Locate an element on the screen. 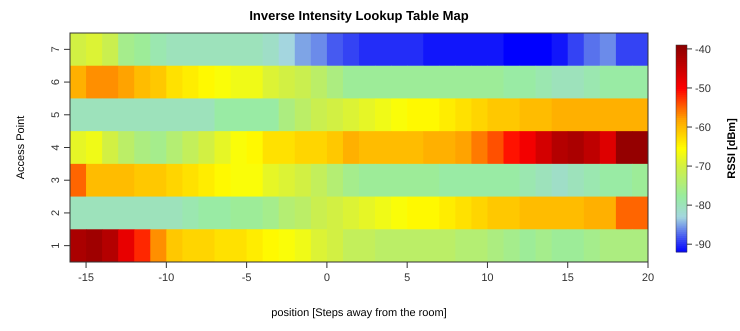 The height and width of the screenshot is (331, 740). color-bar-label: -40 is located at coordinates (703, 50).